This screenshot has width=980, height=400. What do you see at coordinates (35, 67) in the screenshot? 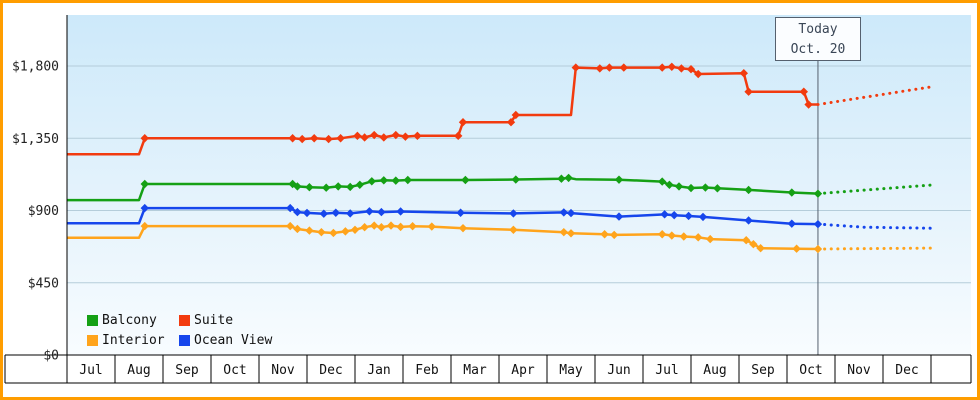
I see `y-axis-label: $1,800` at bounding box center [35, 67].